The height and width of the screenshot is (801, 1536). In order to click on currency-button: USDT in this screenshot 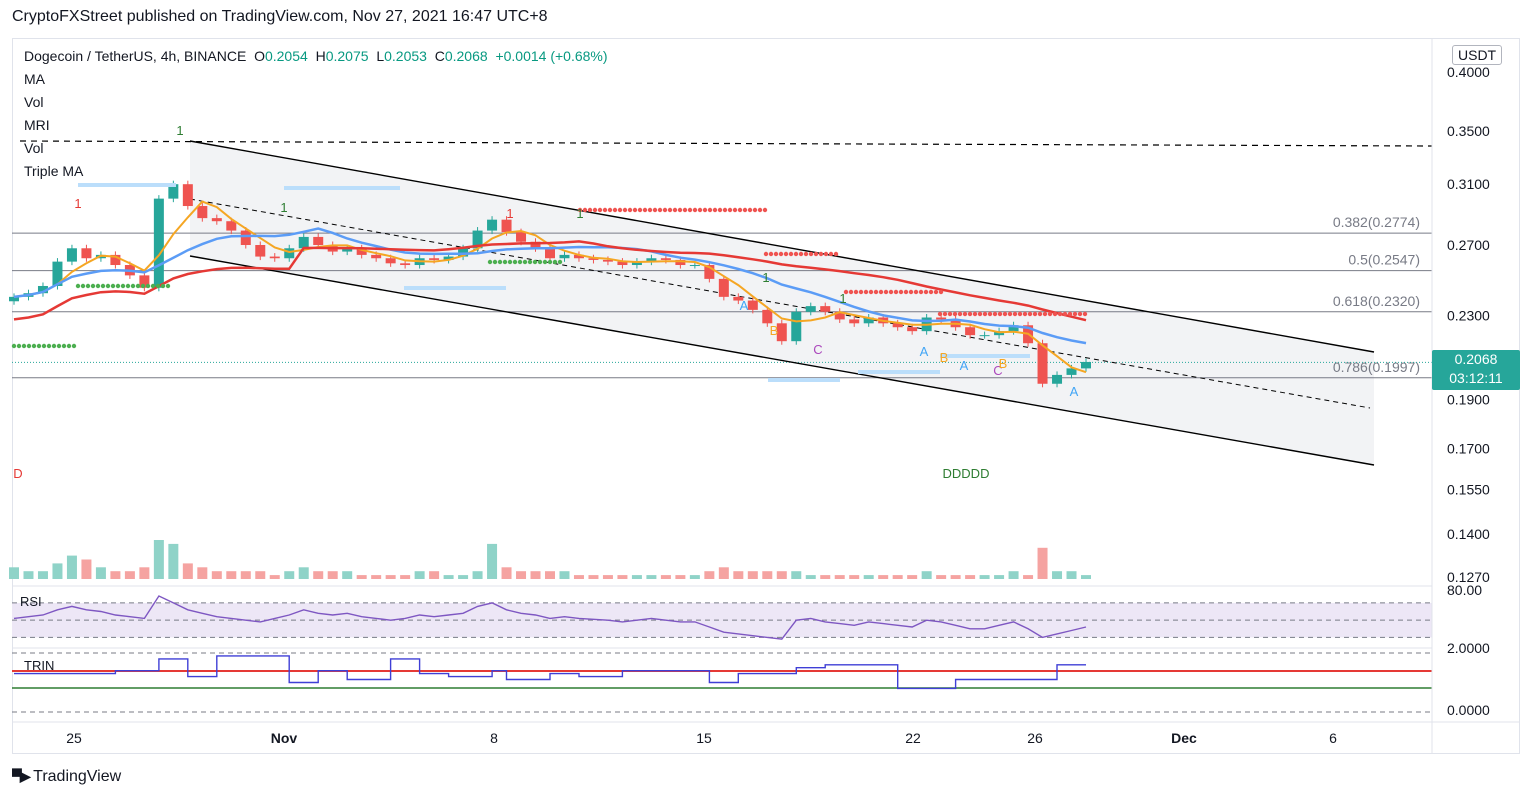, I will do `click(1477, 55)`.